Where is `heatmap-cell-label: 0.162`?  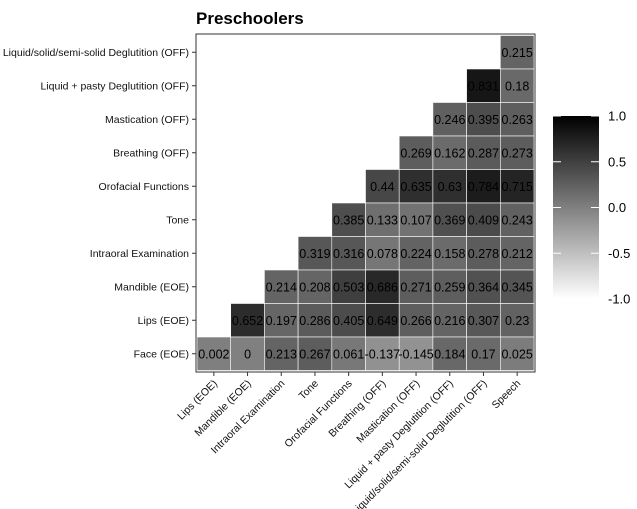 heatmap-cell-label: 0.162 is located at coordinates (449, 153).